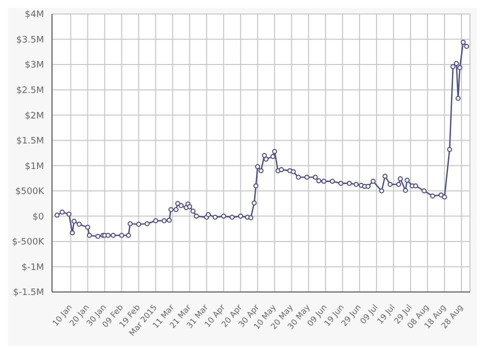 This screenshot has width=485, height=348. Describe the element at coordinates (30, 141) in the screenshot. I see `y-tick-label: $1.5M` at that location.